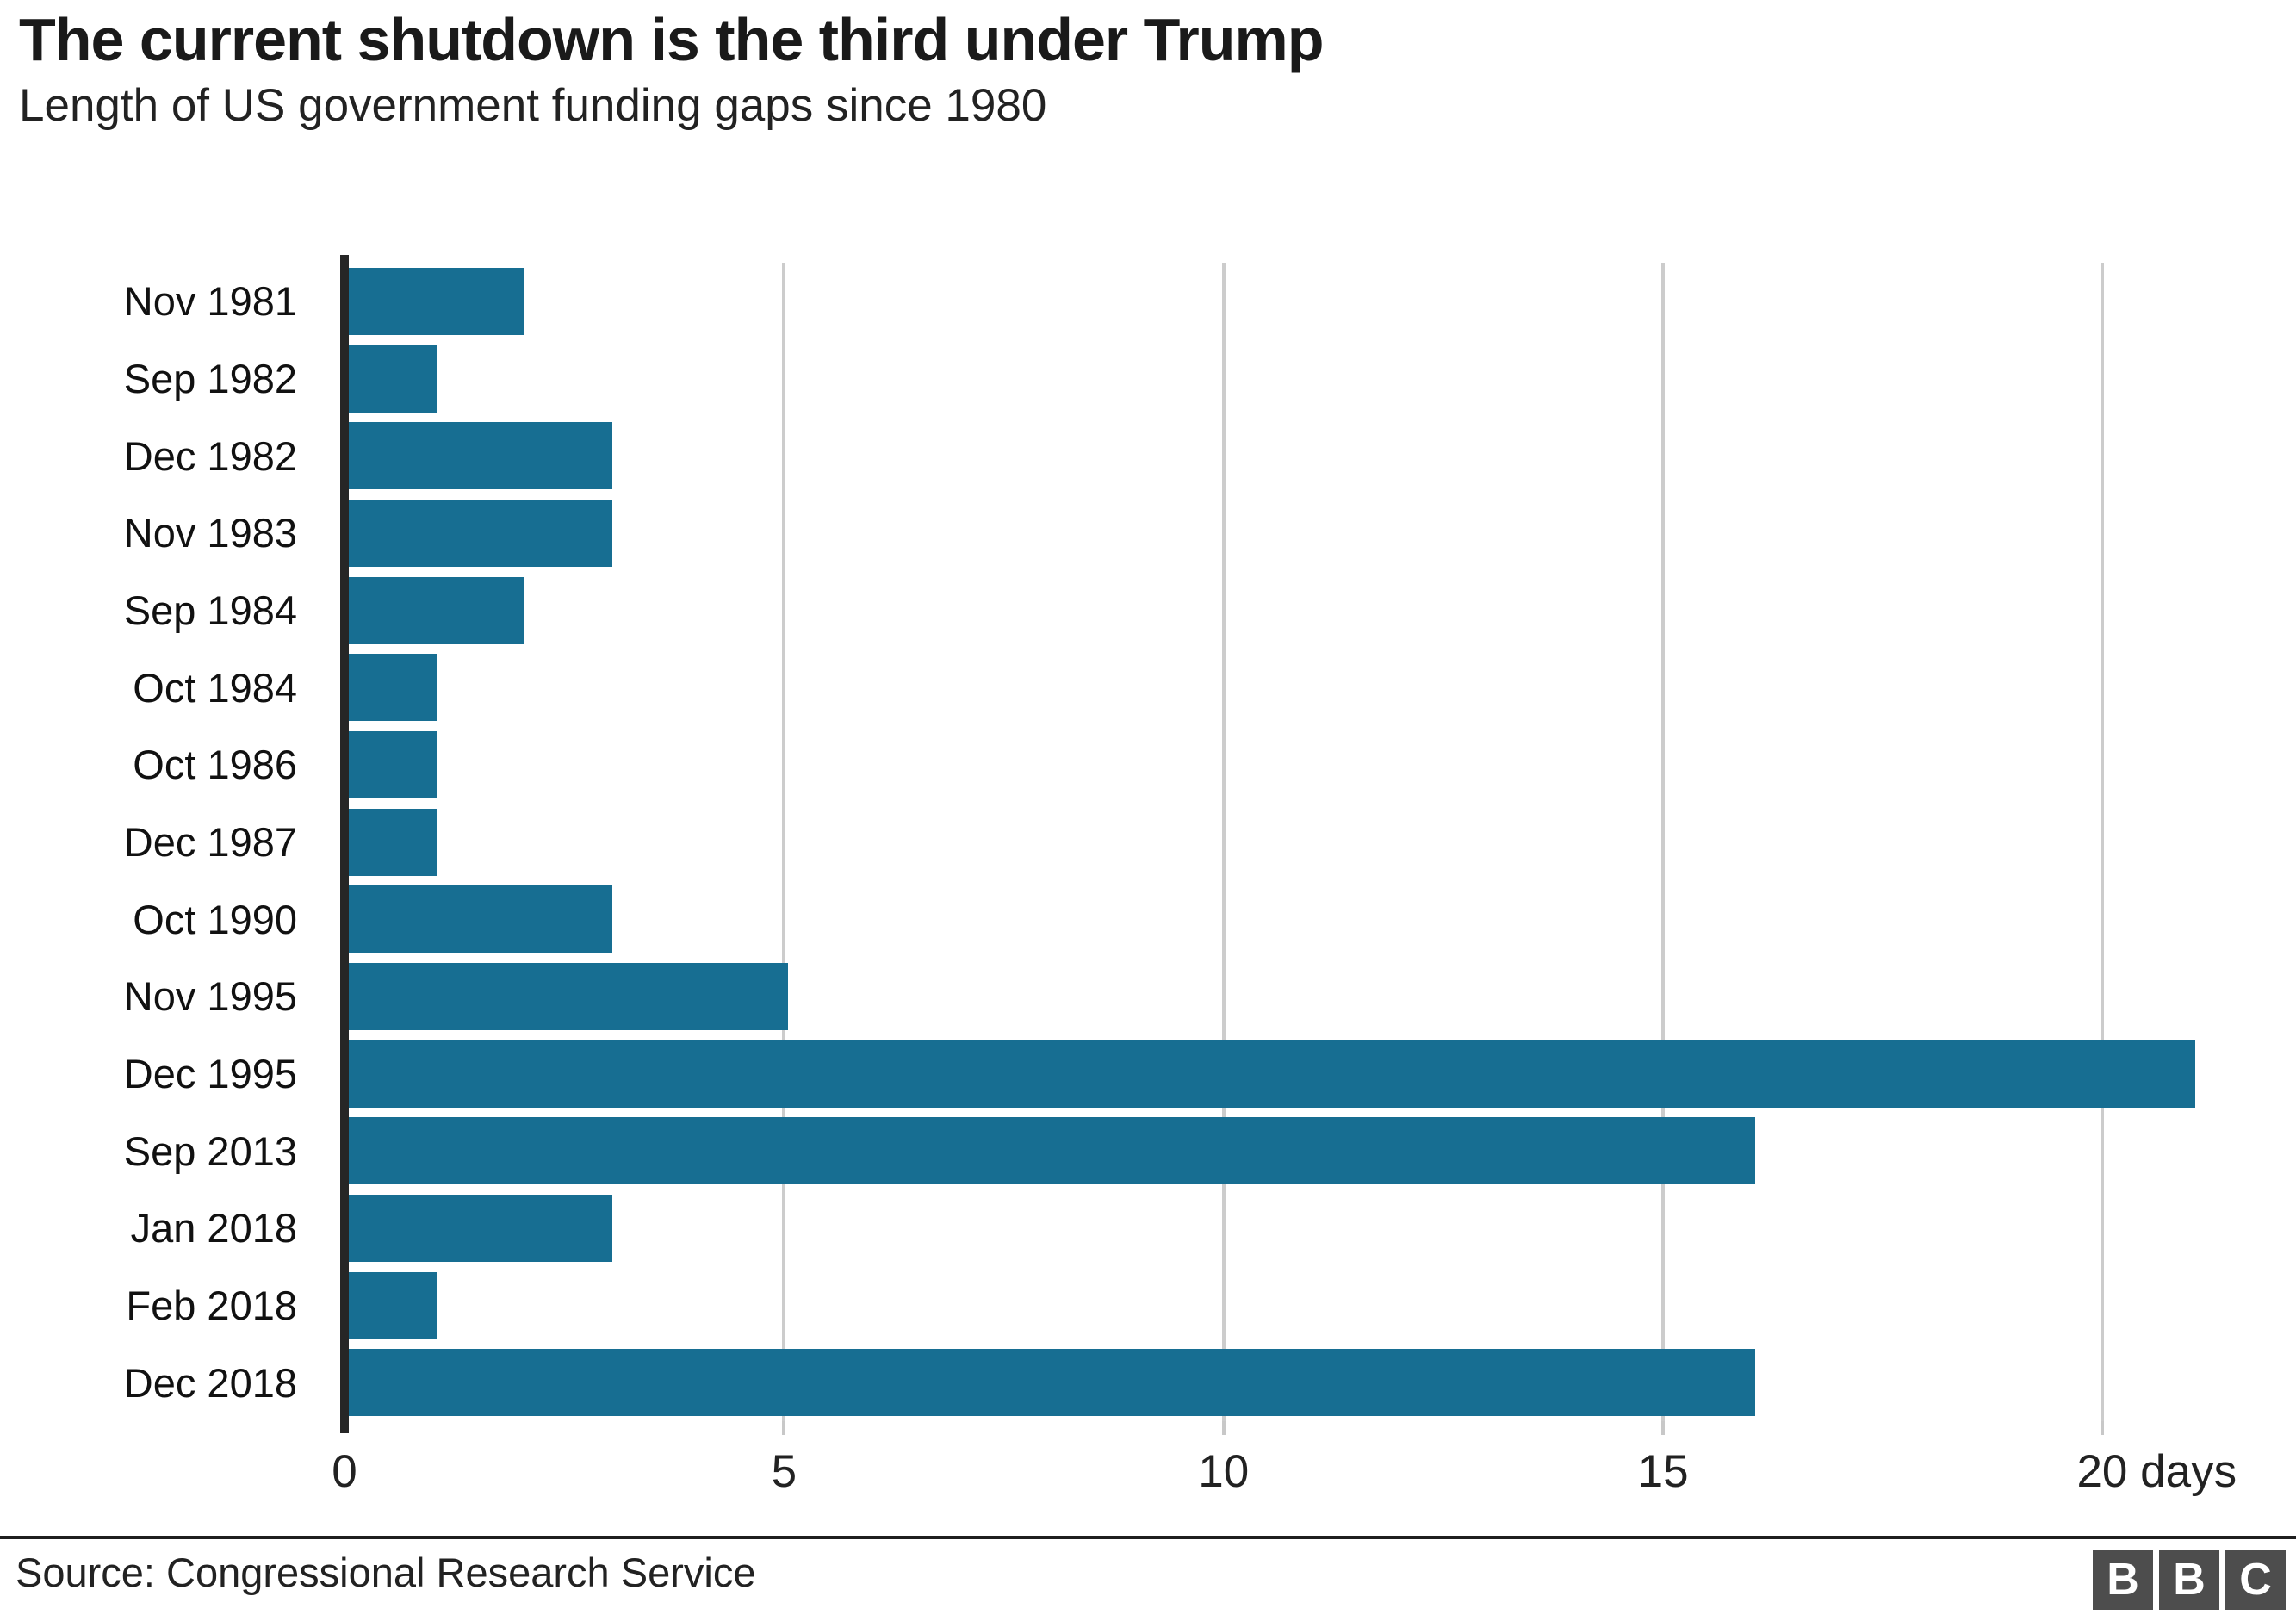  Describe the element at coordinates (1148, 687) in the screenshot. I see `bar-row: Oct 1984` at that location.